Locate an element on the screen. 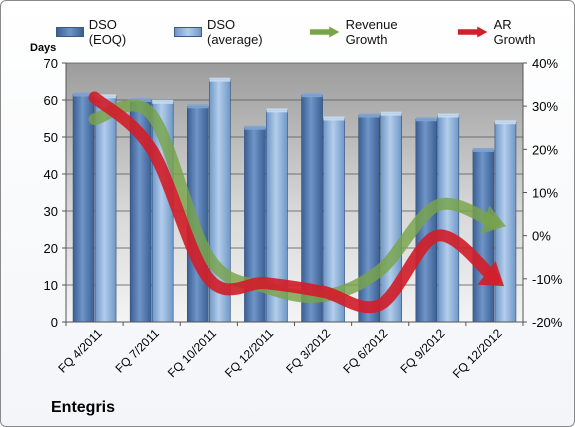 Image resolution: width=575 pixels, height=427 pixels. x-tick-label: FQ 3/2012 is located at coordinates (308, 351).